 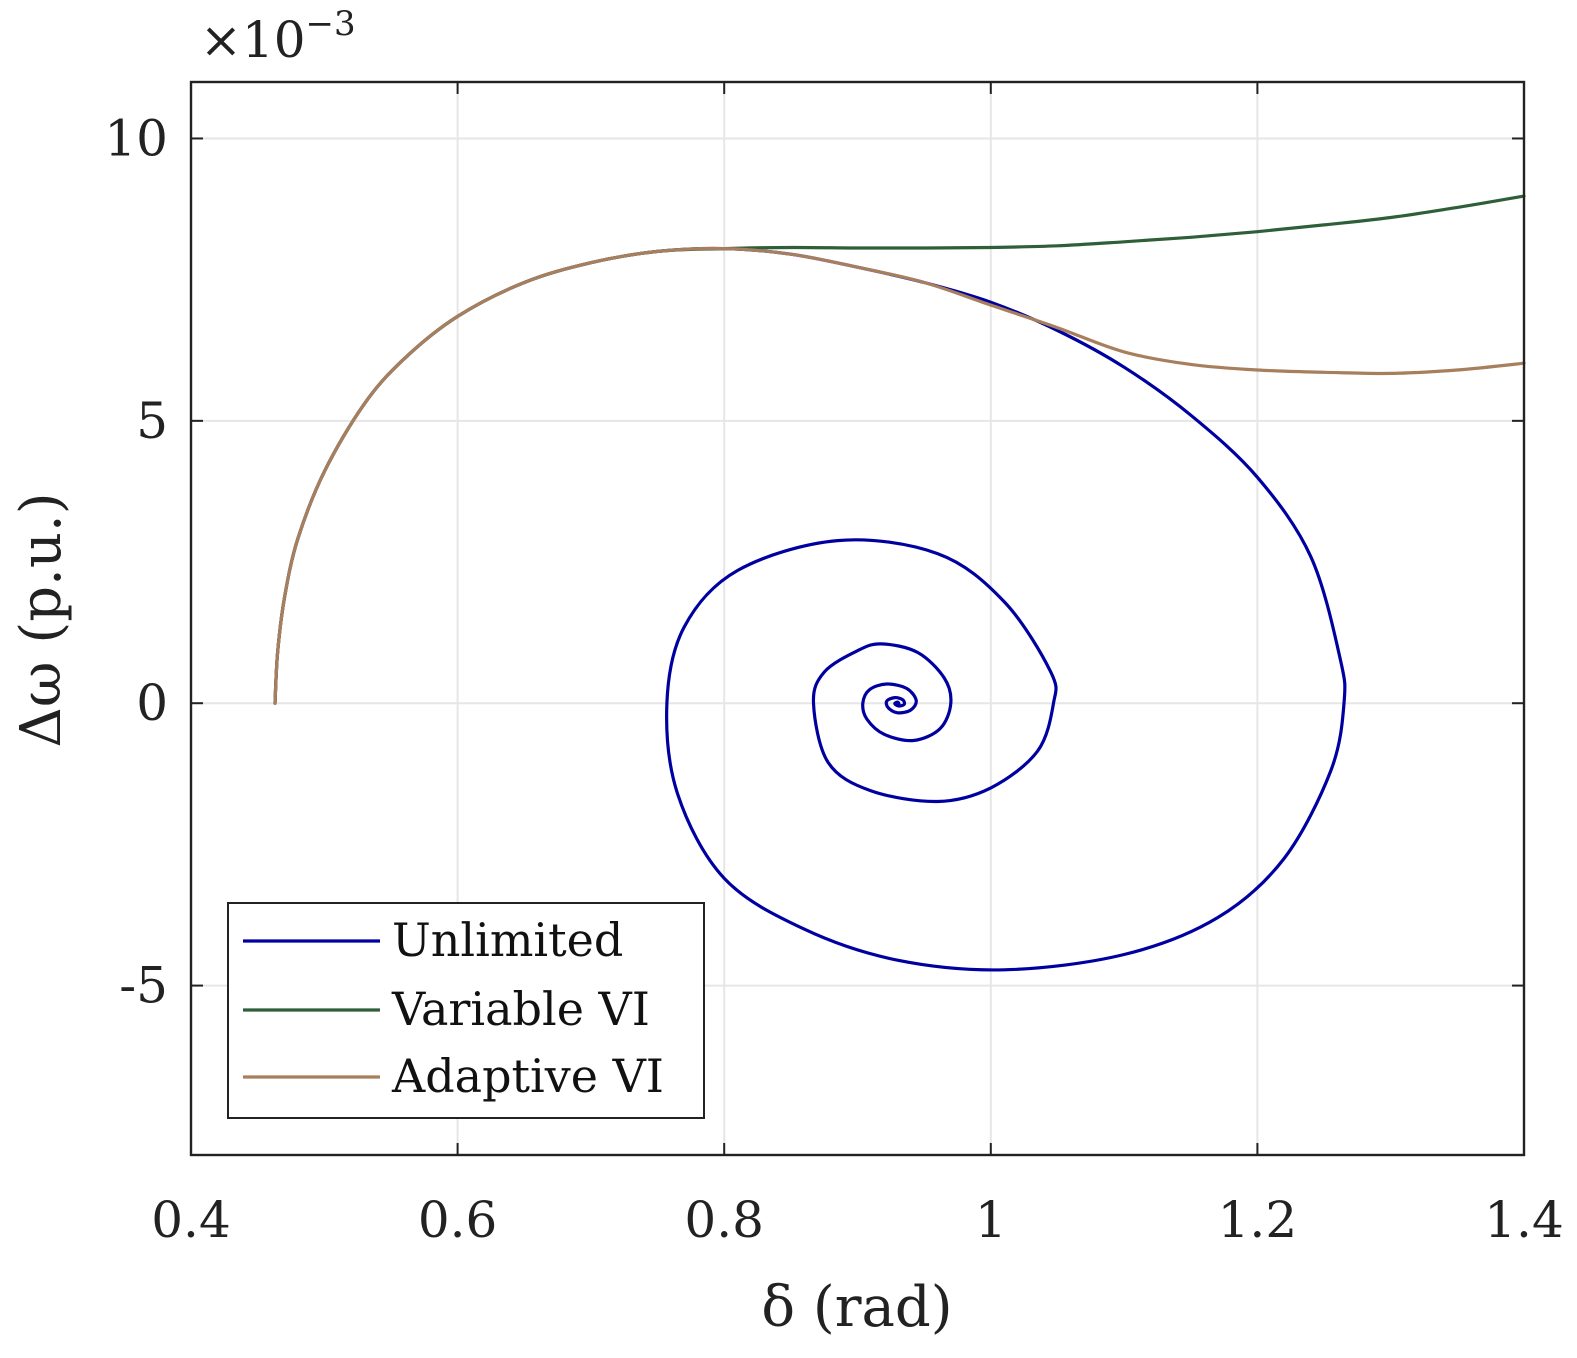 What do you see at coordinates (507, 940) in the screenshot?
I see `legend-label-unlimited: Unlimited` at bounding box center [507, 940].